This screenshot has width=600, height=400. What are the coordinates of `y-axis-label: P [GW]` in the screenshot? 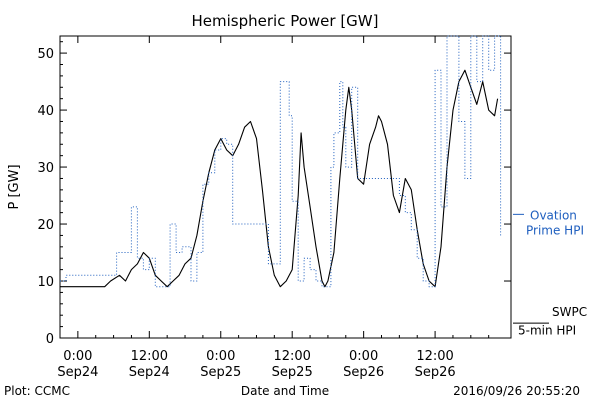 It's located at (14, 186).